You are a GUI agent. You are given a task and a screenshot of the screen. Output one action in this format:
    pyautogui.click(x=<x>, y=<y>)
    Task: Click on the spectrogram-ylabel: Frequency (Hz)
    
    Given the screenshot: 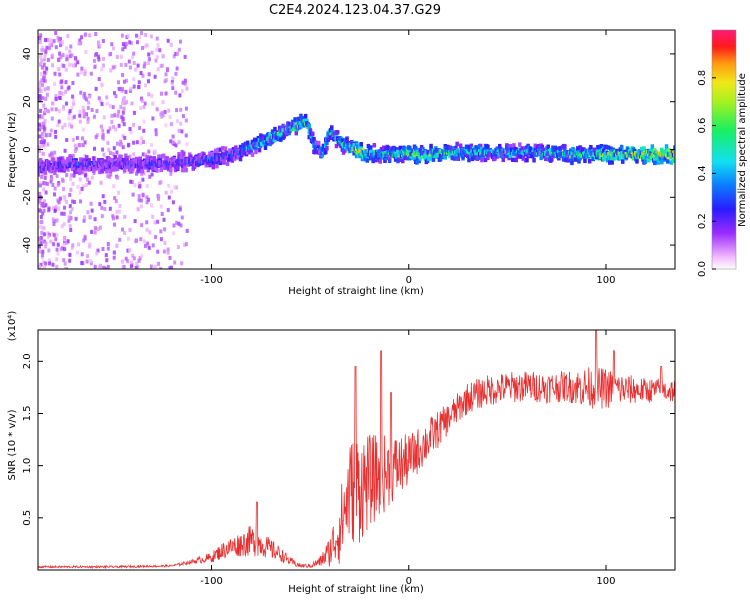 What is the action you would take?
    pyautogui.click(x=12, y=150)
    